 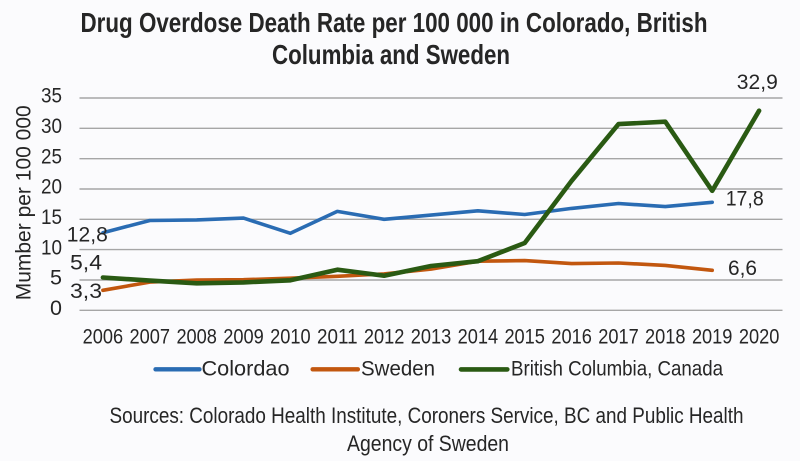 I want to click on svg-text: 30, so click(x=51, y=126).